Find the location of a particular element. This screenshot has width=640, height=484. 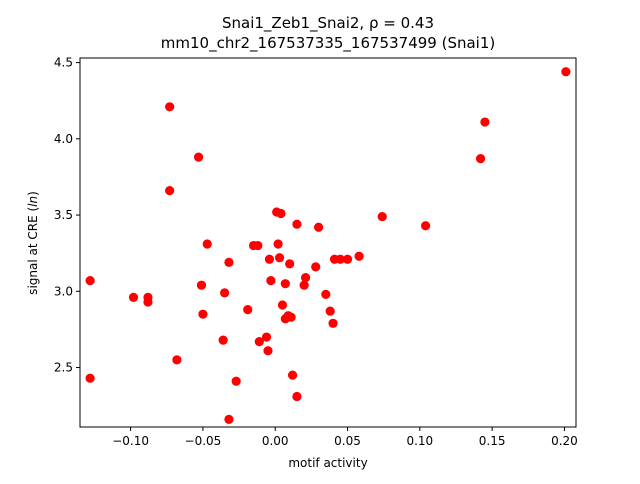

y-tick-label-3: 4.0 is located at coordinates (63, 139).